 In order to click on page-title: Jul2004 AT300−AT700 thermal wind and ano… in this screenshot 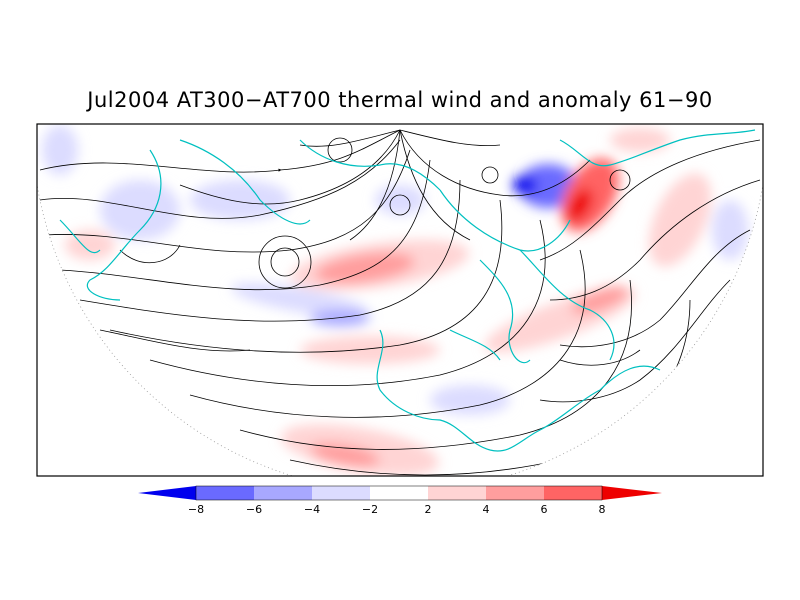, I will do `click(400, 100)`.